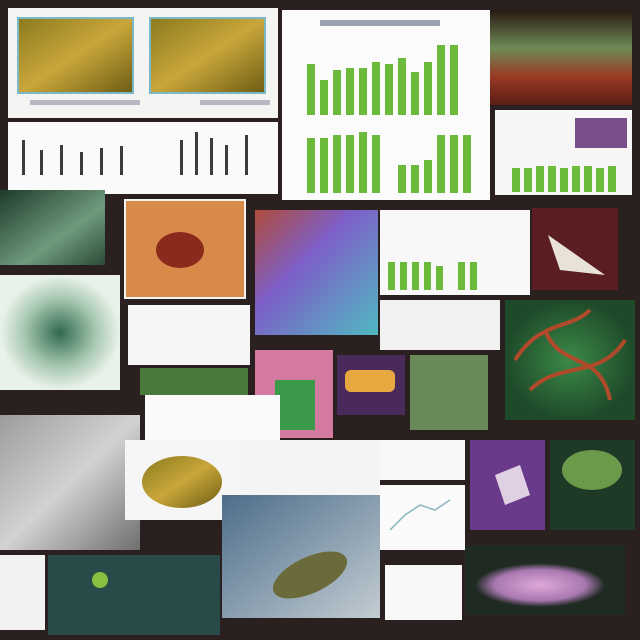 This screenshot has height=640, width=640. I want to click on line, so click(420, 515).